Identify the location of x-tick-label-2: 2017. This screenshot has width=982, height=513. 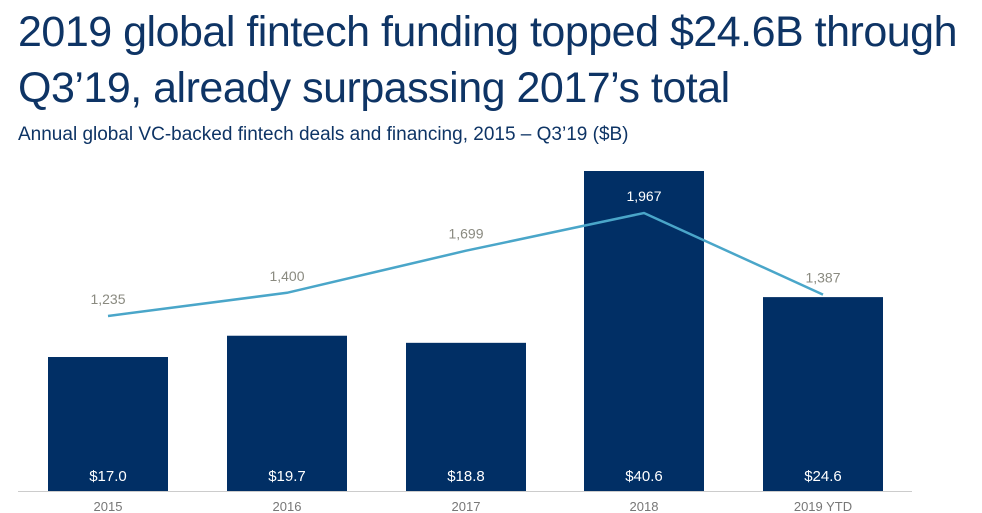
(466, 506).